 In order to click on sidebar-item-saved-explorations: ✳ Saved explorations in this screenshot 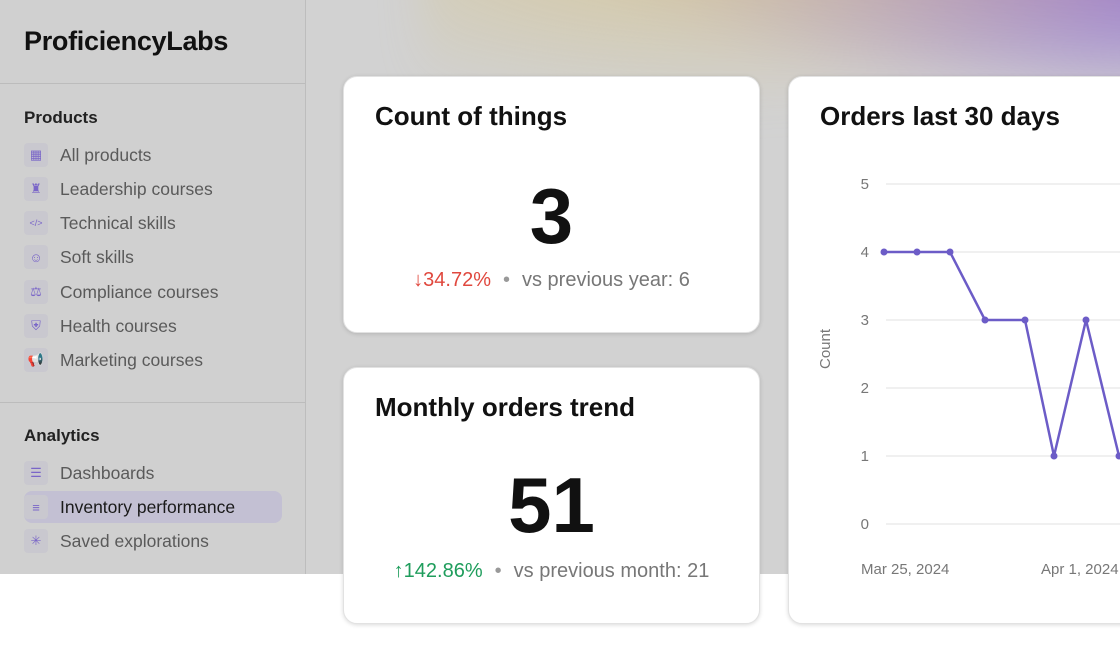, I will do `click(153, 541)`.